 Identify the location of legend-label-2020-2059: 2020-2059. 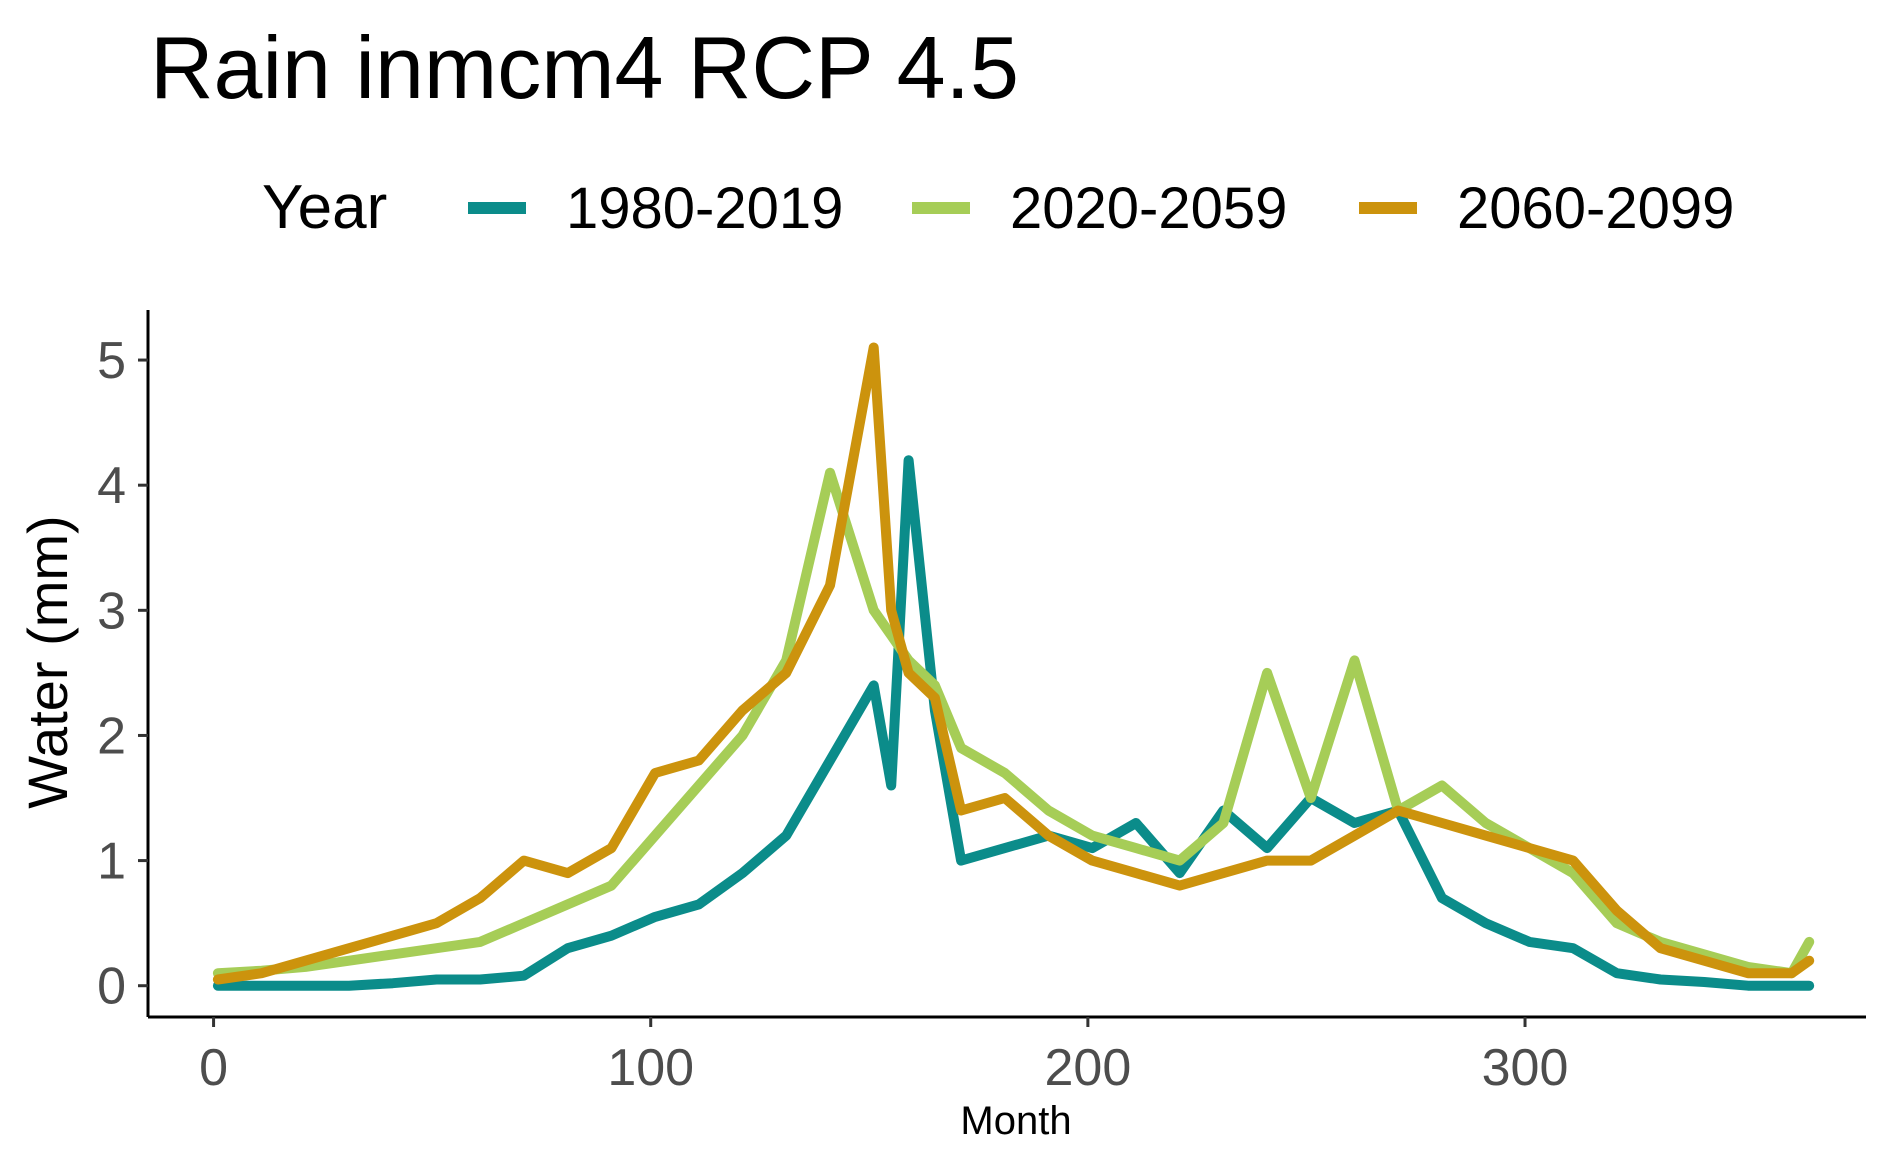
(1148, 208).